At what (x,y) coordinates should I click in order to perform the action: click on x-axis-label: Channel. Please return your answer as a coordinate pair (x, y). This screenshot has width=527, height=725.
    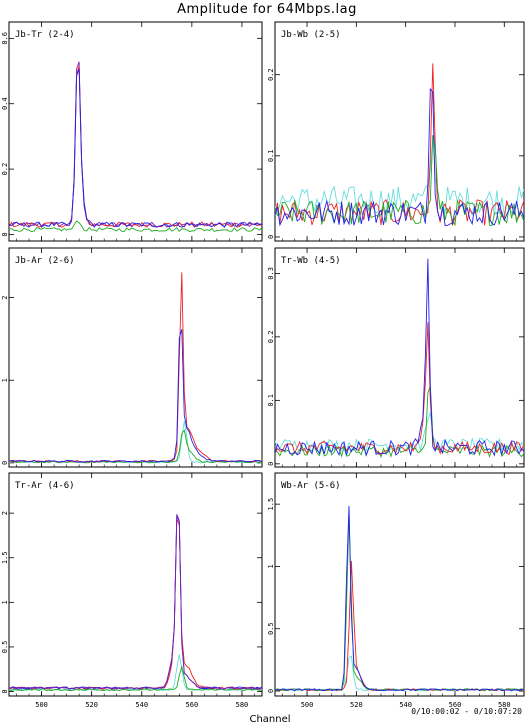
    Looking at the image, I should click on (269, 719).